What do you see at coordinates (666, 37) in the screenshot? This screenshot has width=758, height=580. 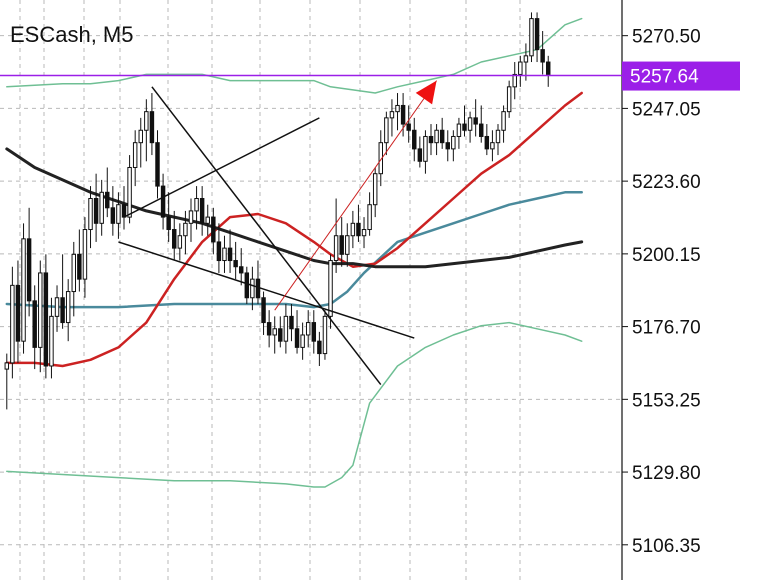 I see `tick-label: 5270.50` at bounding box center [666, 37].